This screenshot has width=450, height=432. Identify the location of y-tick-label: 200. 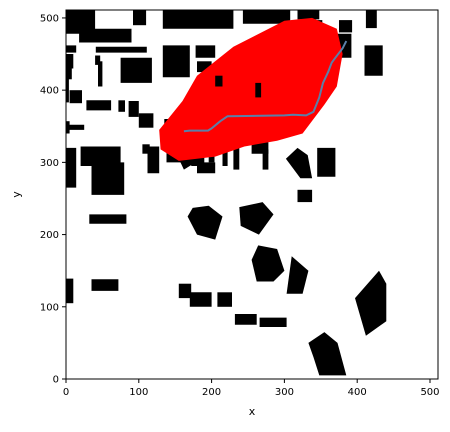
(49, 235).